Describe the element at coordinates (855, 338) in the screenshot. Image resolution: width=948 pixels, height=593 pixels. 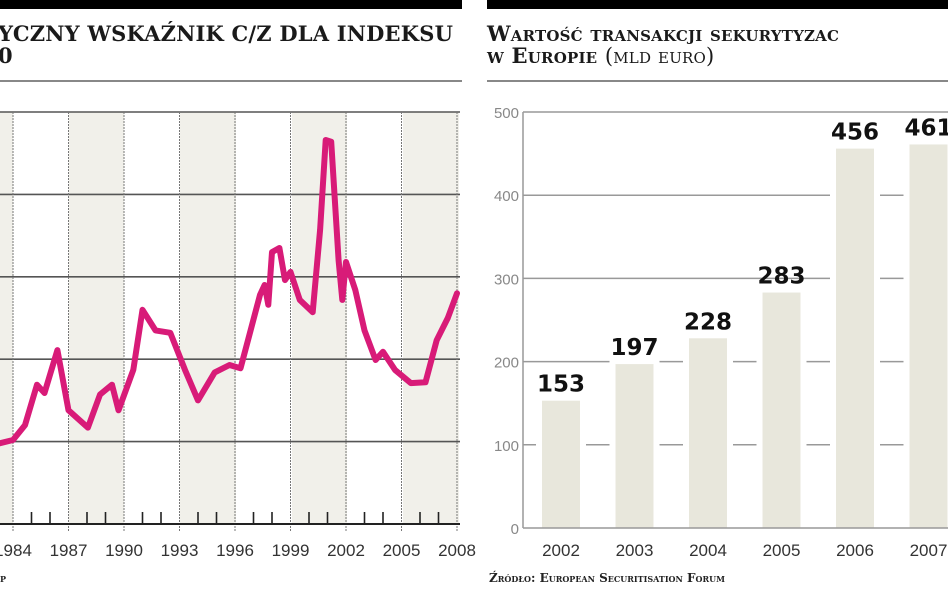
I see `bar-2006` at that location.